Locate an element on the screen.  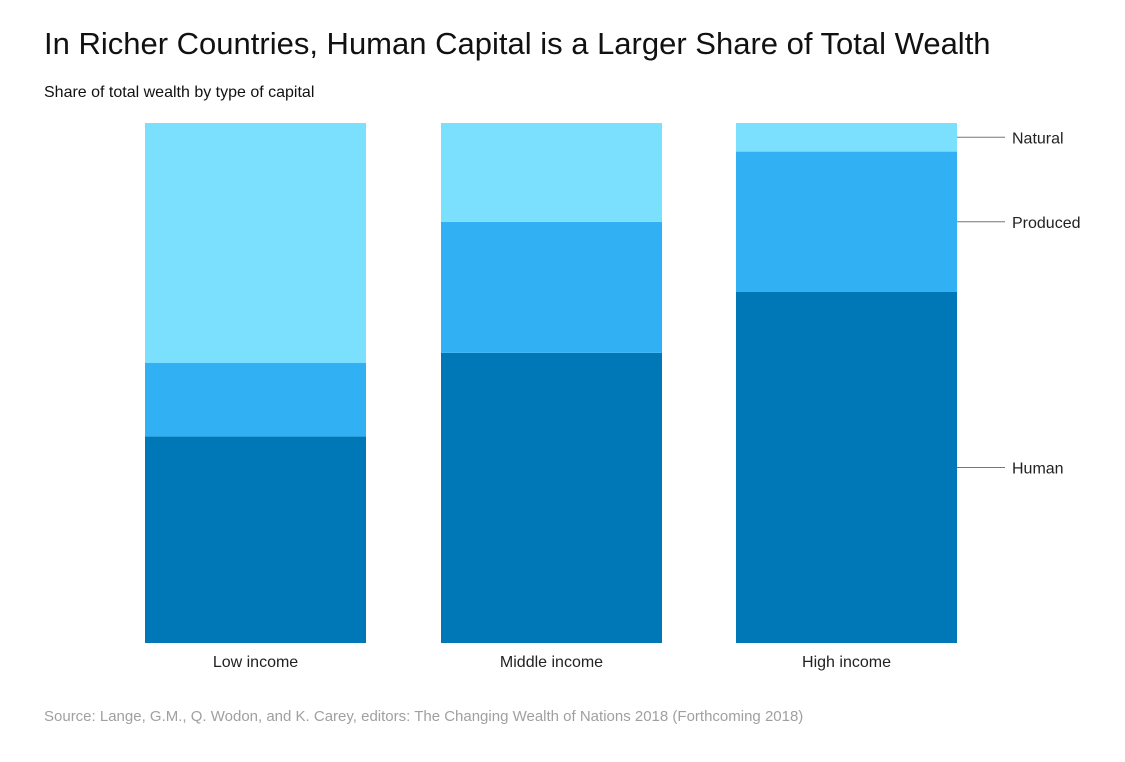
bar-produced-high-income is located at coordinates (846, 221).